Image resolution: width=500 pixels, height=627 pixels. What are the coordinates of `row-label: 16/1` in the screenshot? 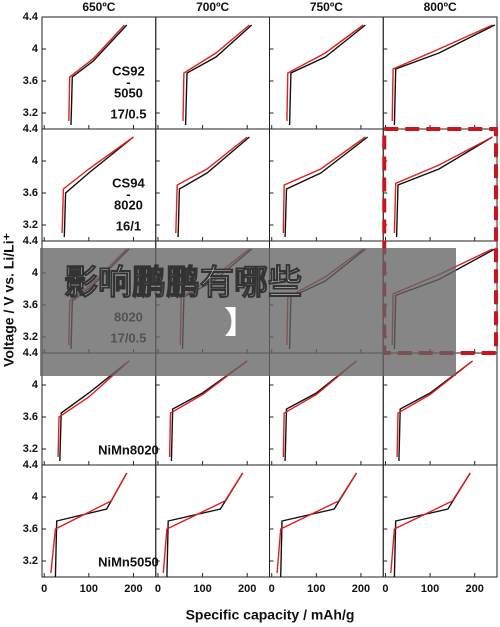 It's located at (128, 225).